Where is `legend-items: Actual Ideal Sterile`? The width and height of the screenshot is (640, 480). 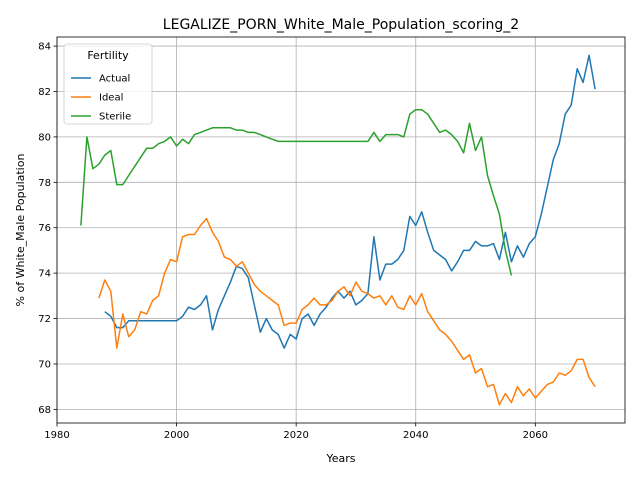 legend-items: Actual Ideal Sterile is located at coordinates (101, 98).